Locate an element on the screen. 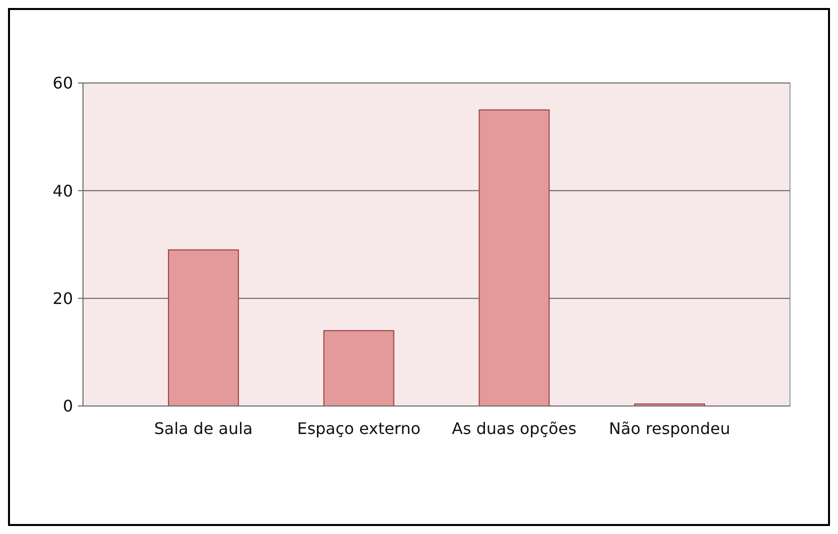  x-tick-label: As duas opções is located at coordinates (514, 428).